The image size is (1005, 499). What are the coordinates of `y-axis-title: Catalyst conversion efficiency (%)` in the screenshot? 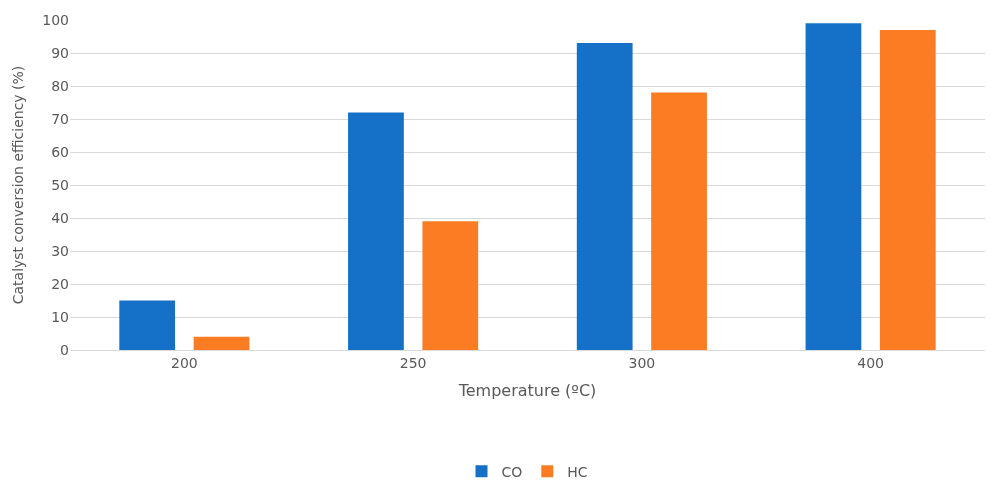 It's located at (17, 185).